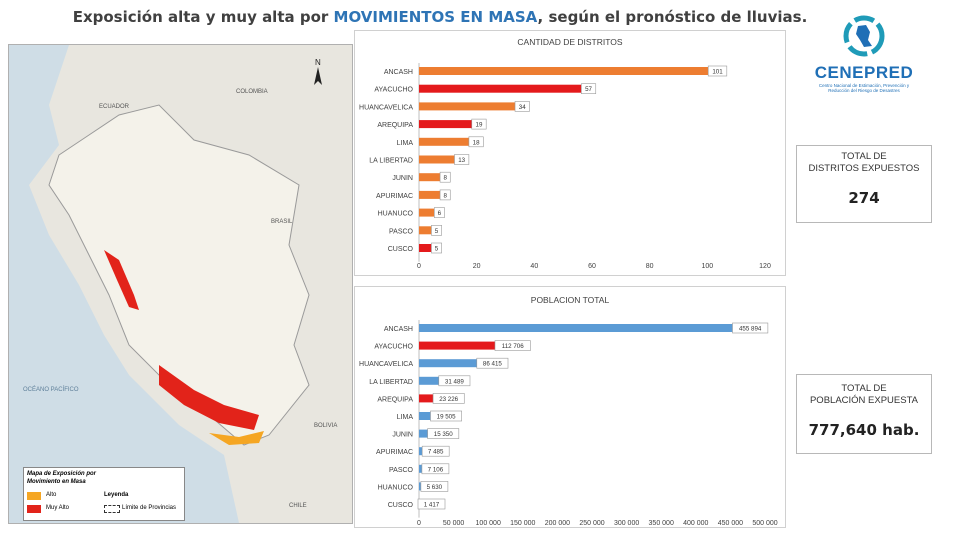 The width and height of the screenshot is (960, 540). Describe the element at coordinates (56, 482) in the screenshot. I see `legend-title-2: Movimiento en Masa` at that location.